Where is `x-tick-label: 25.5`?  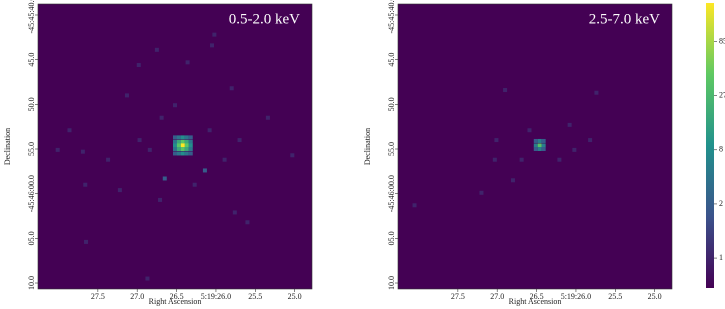
x-tick-label: 25.5 is located at coordinates (615, 296).